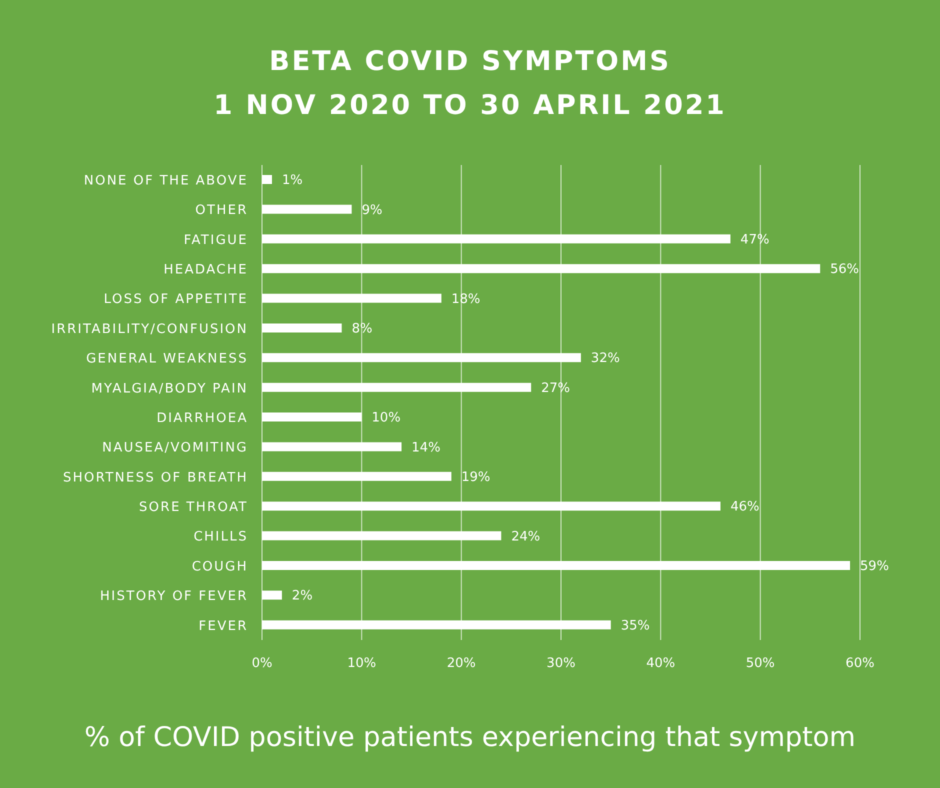 This screenshot has width=940, height=788. Describe the element at coordinates (149, 329) in the screenshot. I see `y-tick-label: IRRITABILITY/CONFUSION` at that location.